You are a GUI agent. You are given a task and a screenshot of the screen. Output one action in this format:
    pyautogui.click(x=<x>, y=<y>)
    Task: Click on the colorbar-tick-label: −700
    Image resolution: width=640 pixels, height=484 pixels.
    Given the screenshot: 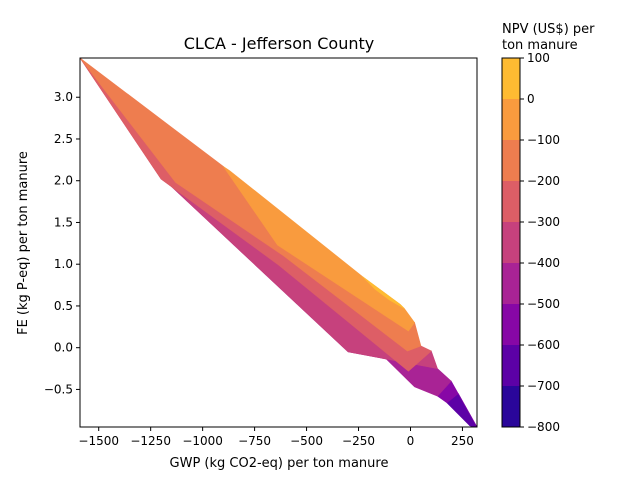 What is the action you would take?
    pyautogui.click(x=543, y=386)
    